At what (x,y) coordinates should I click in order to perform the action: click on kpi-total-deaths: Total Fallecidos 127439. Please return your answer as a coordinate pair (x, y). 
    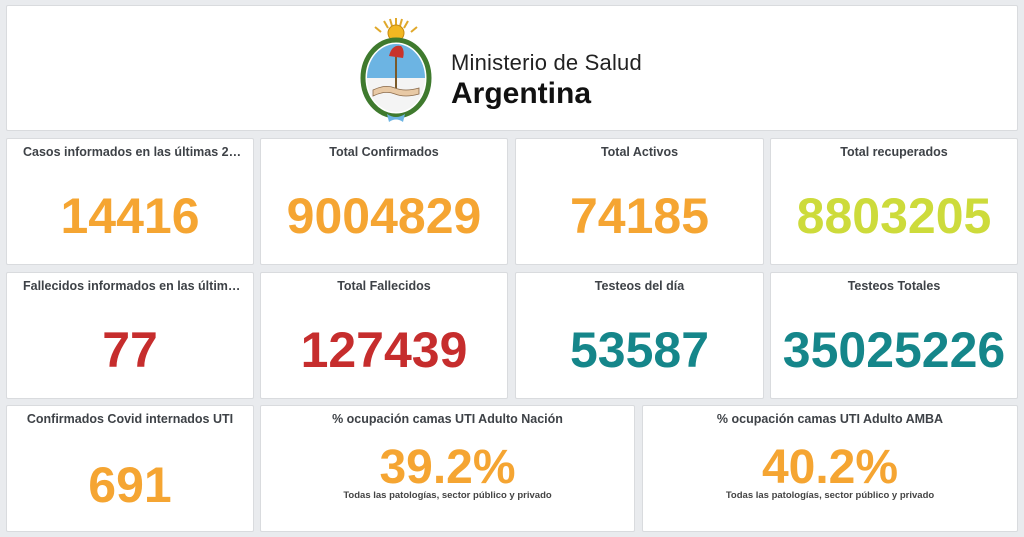
    Looking at the image, I should click on (384, 335).